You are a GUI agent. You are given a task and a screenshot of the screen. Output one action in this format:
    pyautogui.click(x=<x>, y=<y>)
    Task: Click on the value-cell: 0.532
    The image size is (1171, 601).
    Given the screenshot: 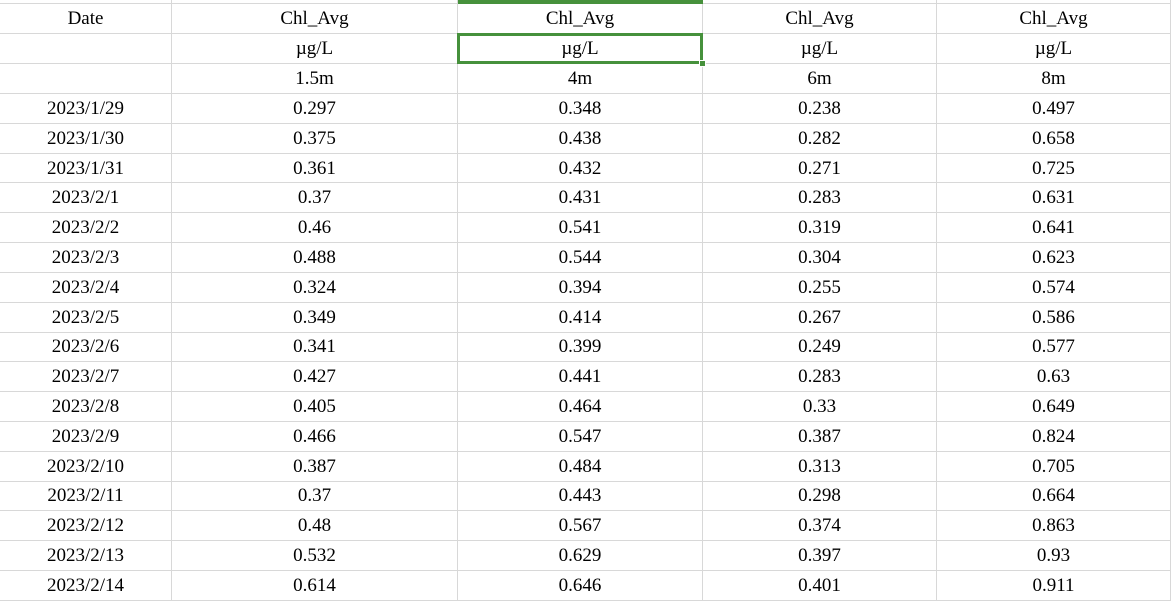 What is the action you would take?
    pyautogui.click(x=315, y=556)
    